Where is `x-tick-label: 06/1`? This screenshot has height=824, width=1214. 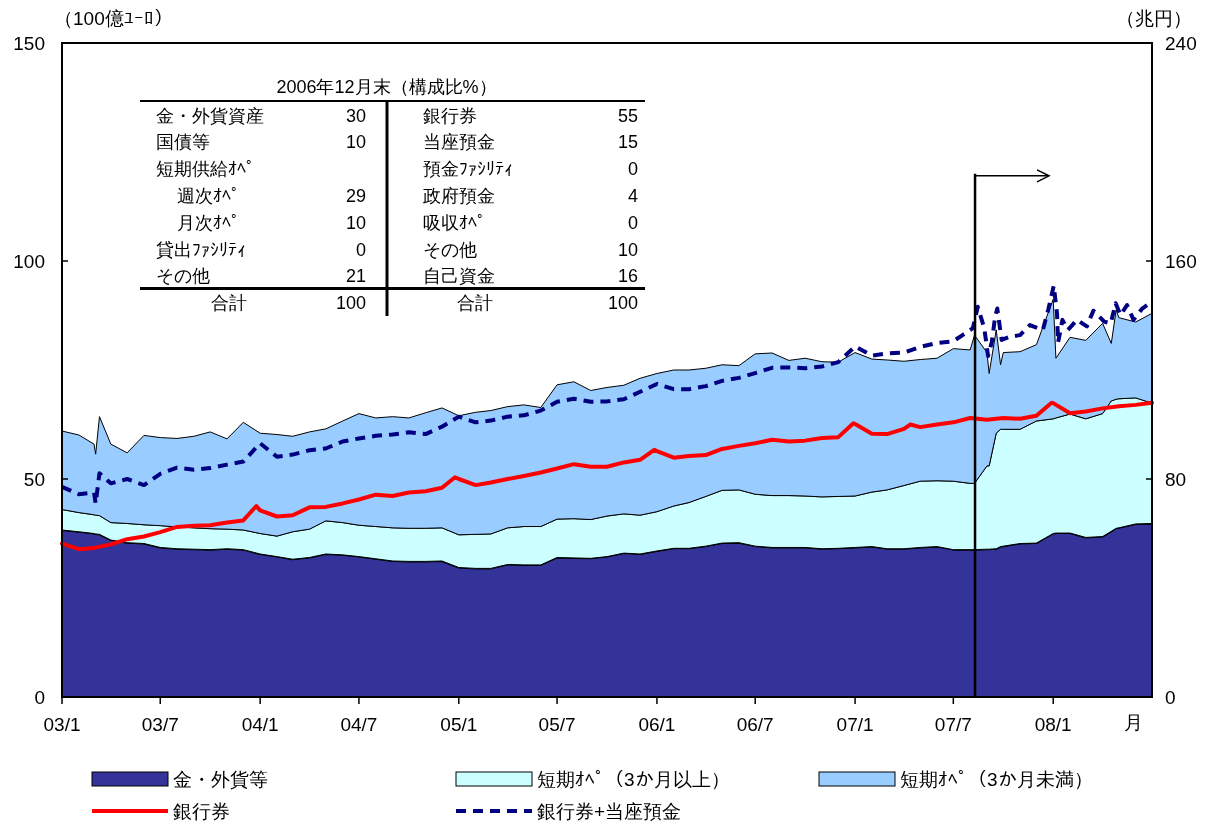
x-tick-label: 06/1 is located at coordinates (657, 724).